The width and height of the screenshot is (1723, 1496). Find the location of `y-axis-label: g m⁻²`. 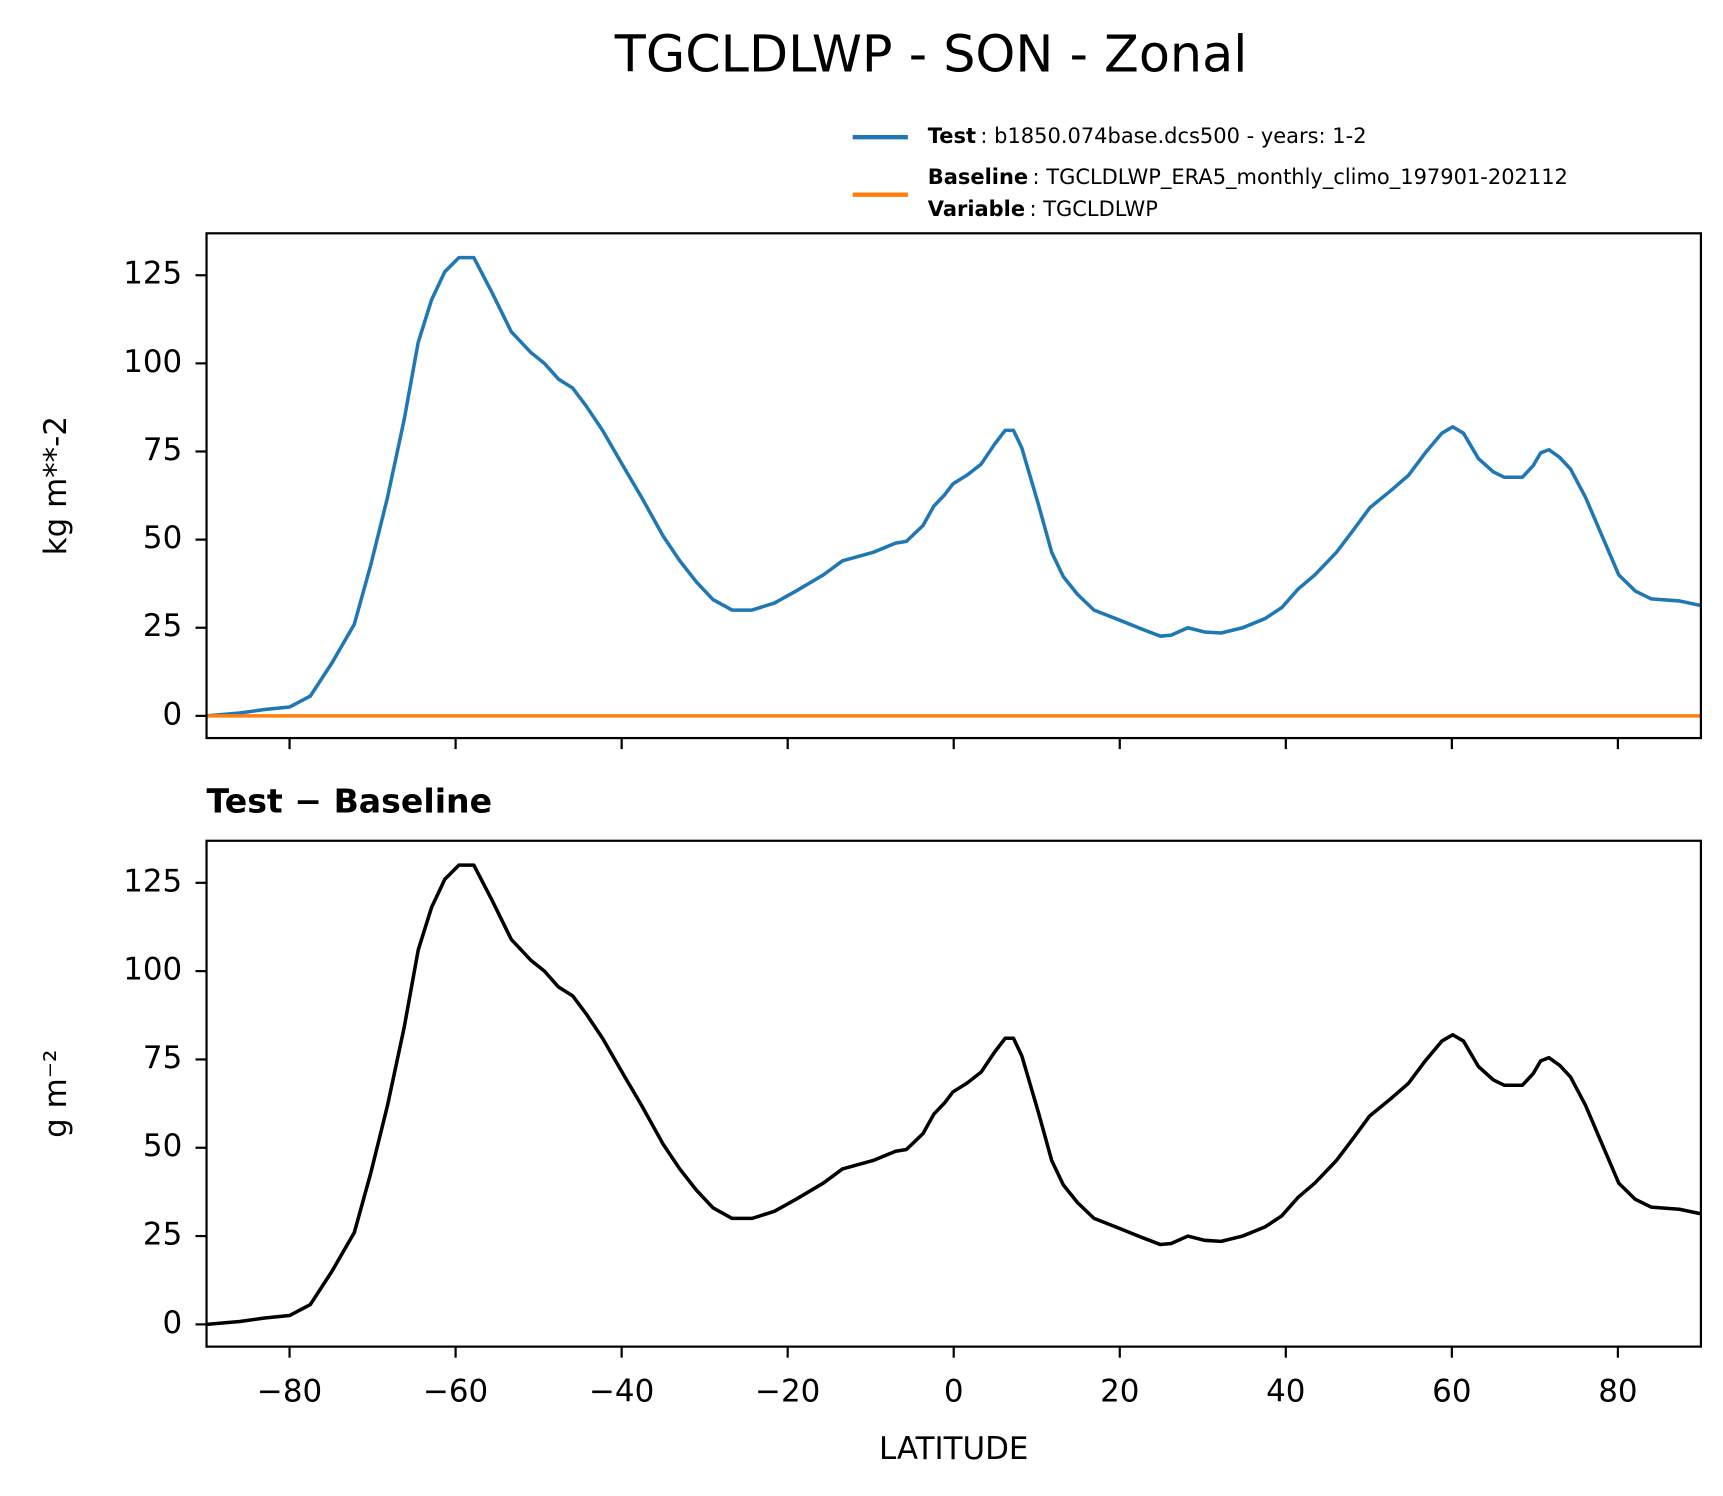

y-axis-label: g m⁻² is located at coordinates (56, 1094).